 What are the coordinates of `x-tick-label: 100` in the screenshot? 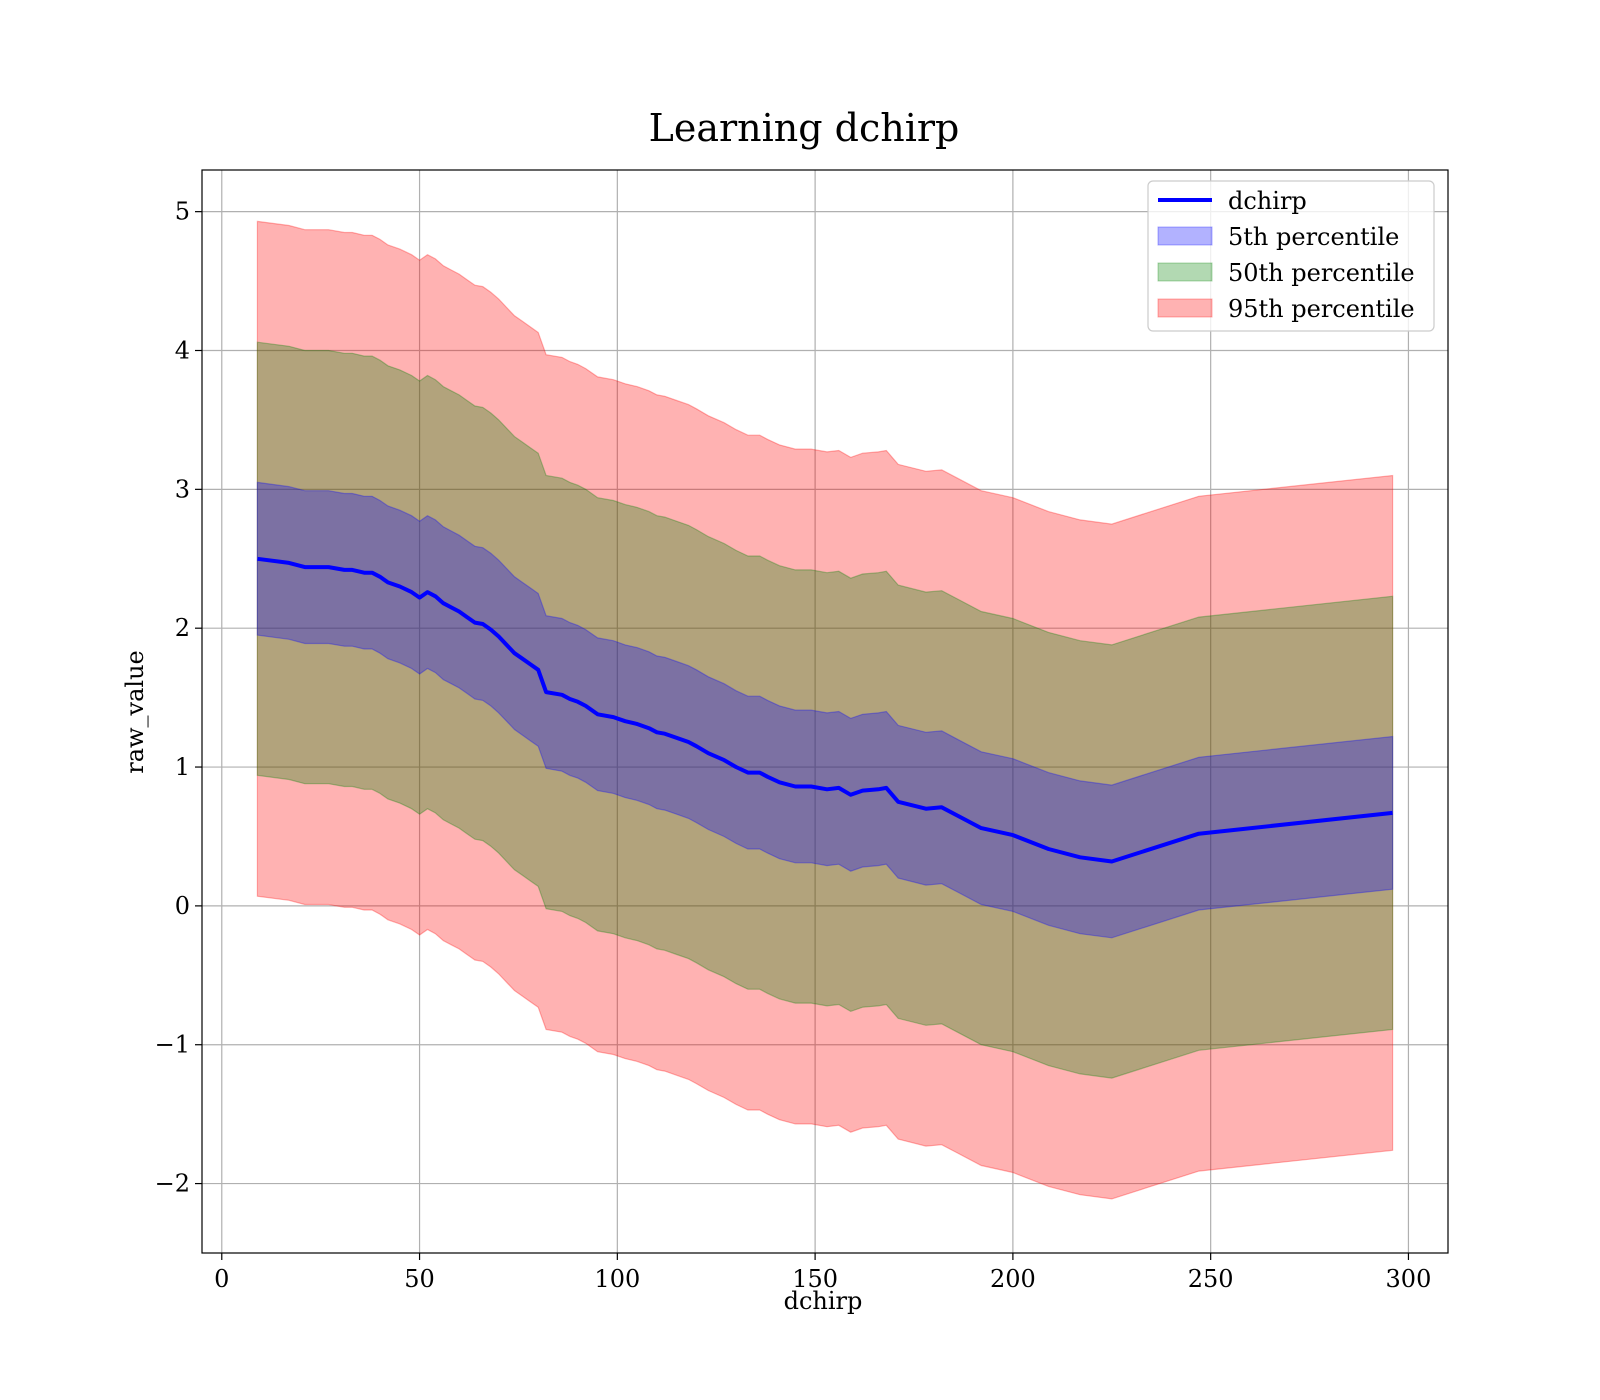 It's located at (617, 1279).